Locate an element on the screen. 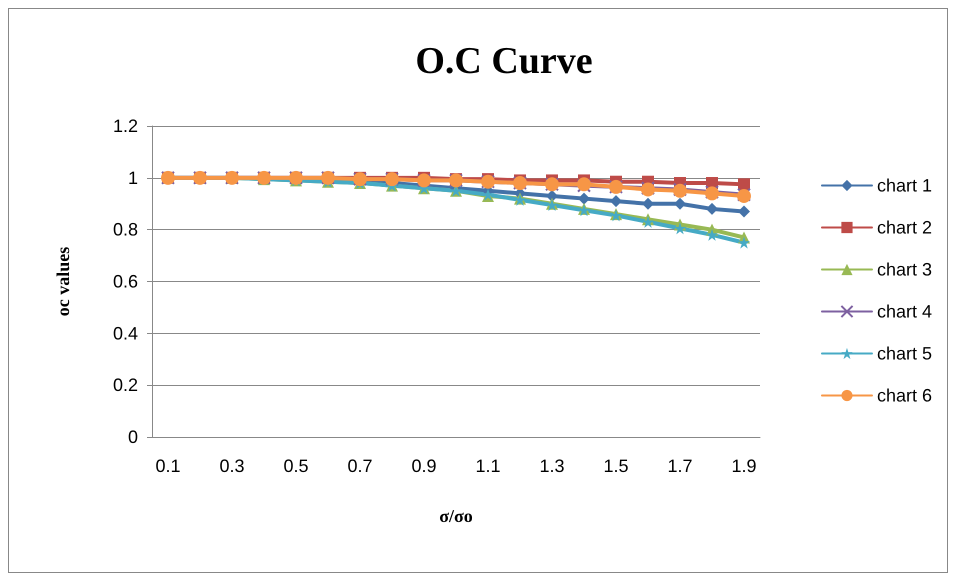 This screenshot has height=581, width=957. y-tick-label: 0.2 is located at coordinates (125, 385).